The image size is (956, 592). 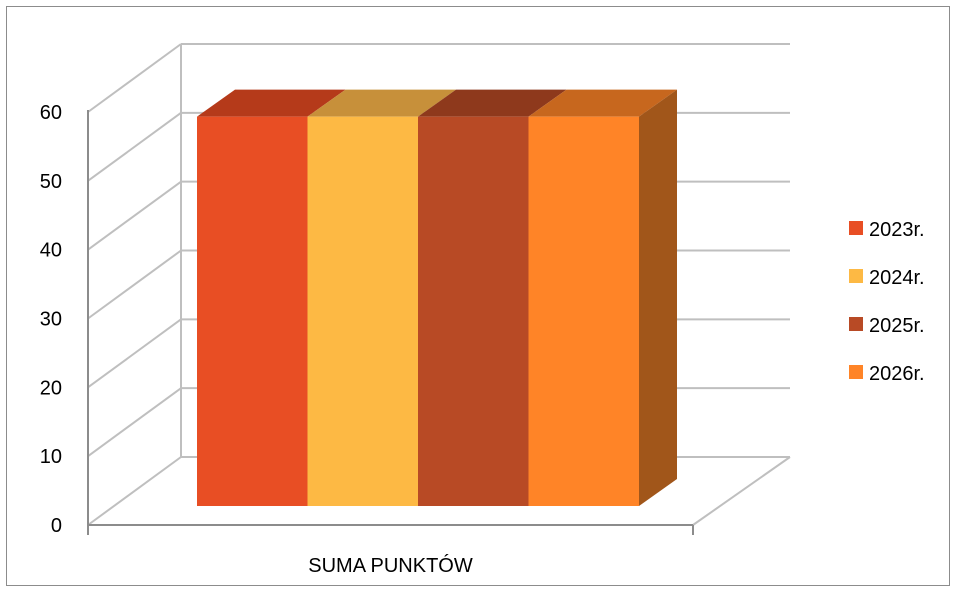 What do you see at coordinates (897, 374) in the screenshot?
I see `legend-label-3: 2026r.` at bounding box center [897, 374].